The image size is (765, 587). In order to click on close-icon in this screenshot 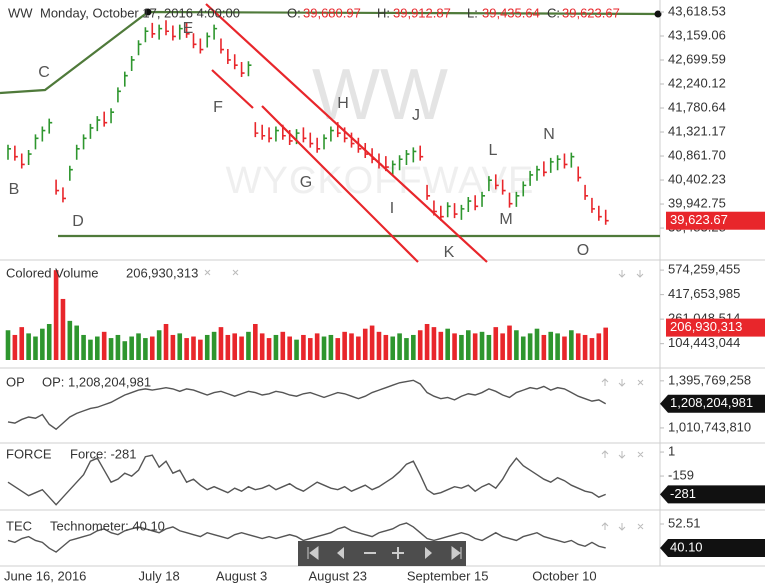, I will do `click(221, 272)`.